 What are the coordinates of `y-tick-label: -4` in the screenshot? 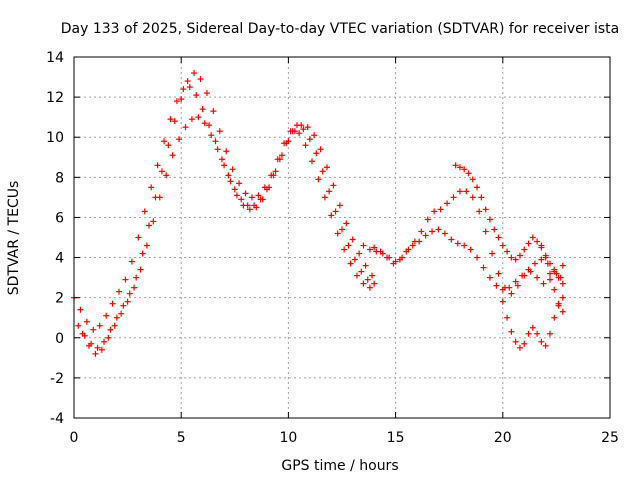 It's located at (57, 419).